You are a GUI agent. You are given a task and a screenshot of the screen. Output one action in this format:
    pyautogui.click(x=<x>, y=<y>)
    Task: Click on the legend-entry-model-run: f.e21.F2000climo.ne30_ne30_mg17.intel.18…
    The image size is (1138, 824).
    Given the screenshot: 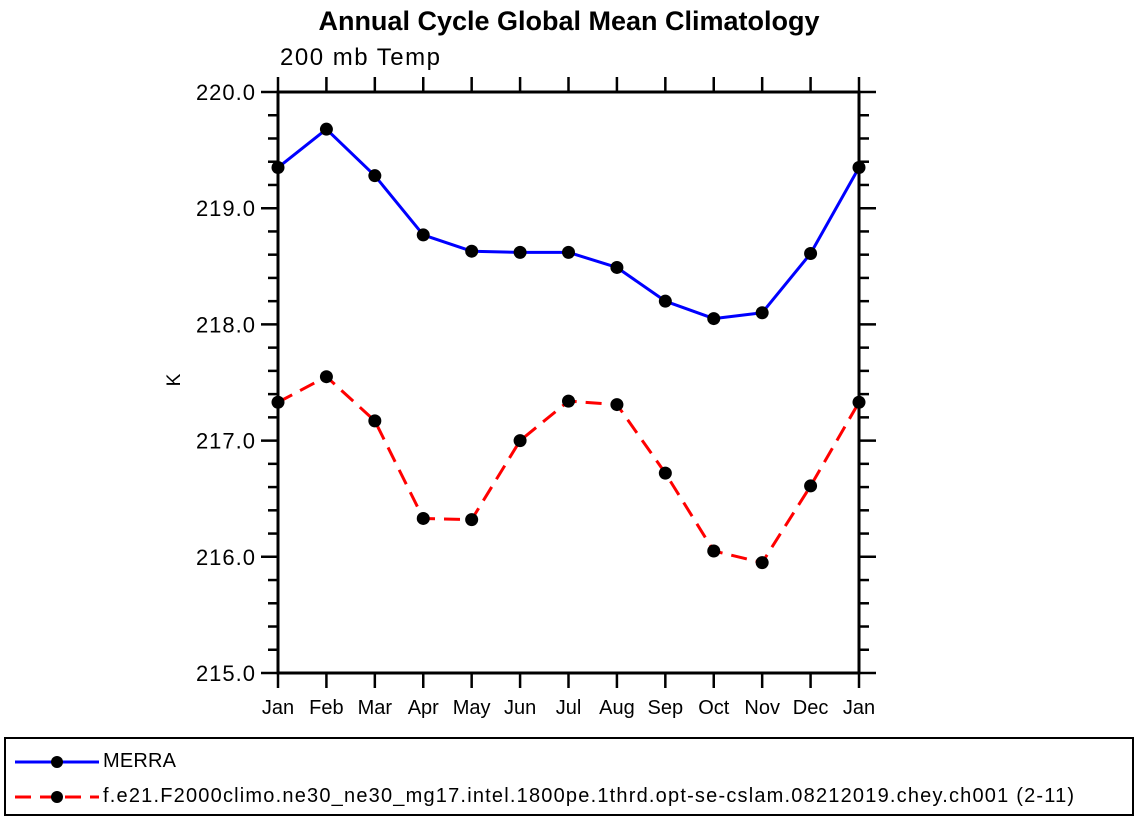 What is the action you would take?
    pyautogui.click(x=572, y=796)
    